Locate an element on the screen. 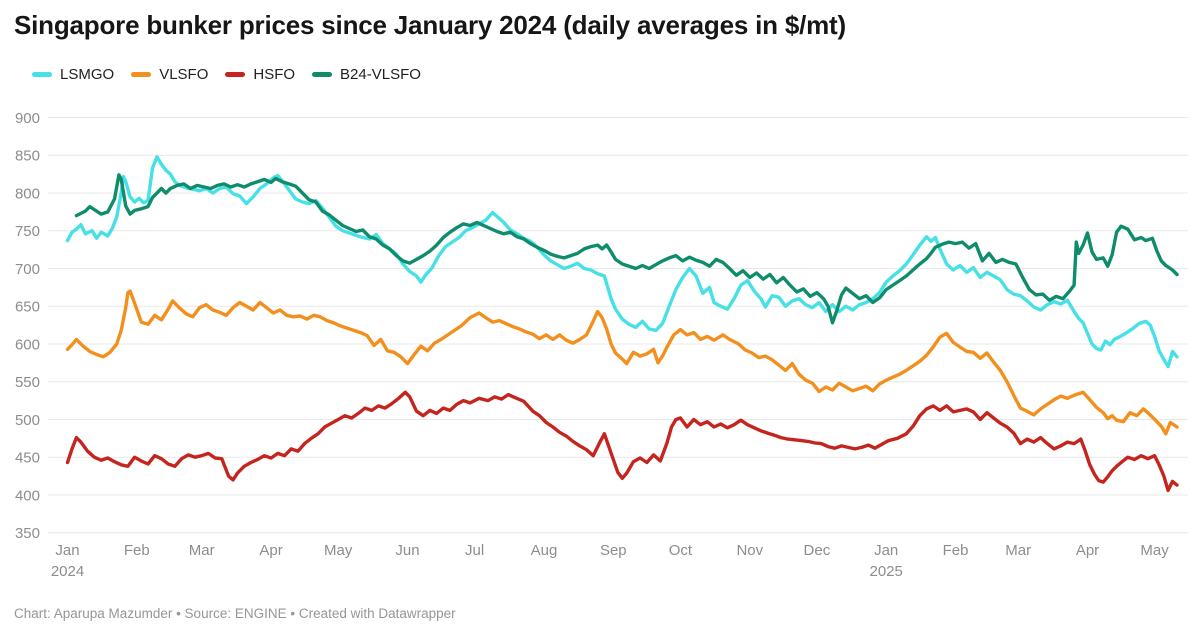 The image size is (1200, 640). legend-item-vlsfo: VLSFO is located at coordinates (169, 74).